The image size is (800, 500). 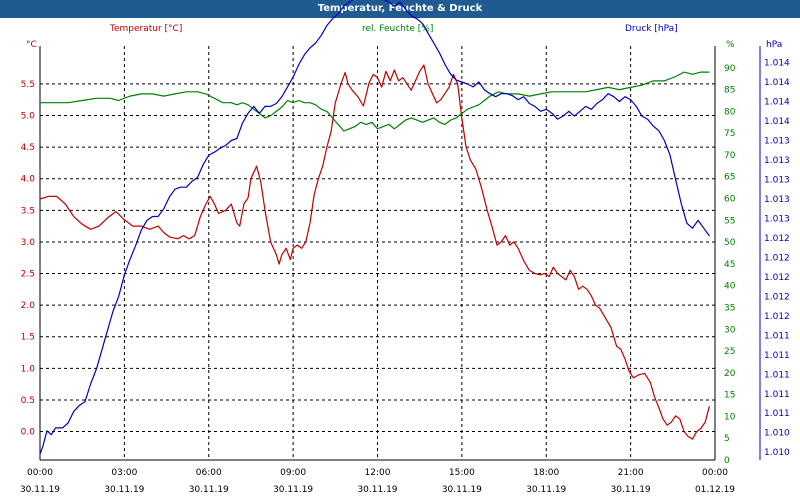 I want to click on humidity-tick-label: 30, so click(x=730, y=330).